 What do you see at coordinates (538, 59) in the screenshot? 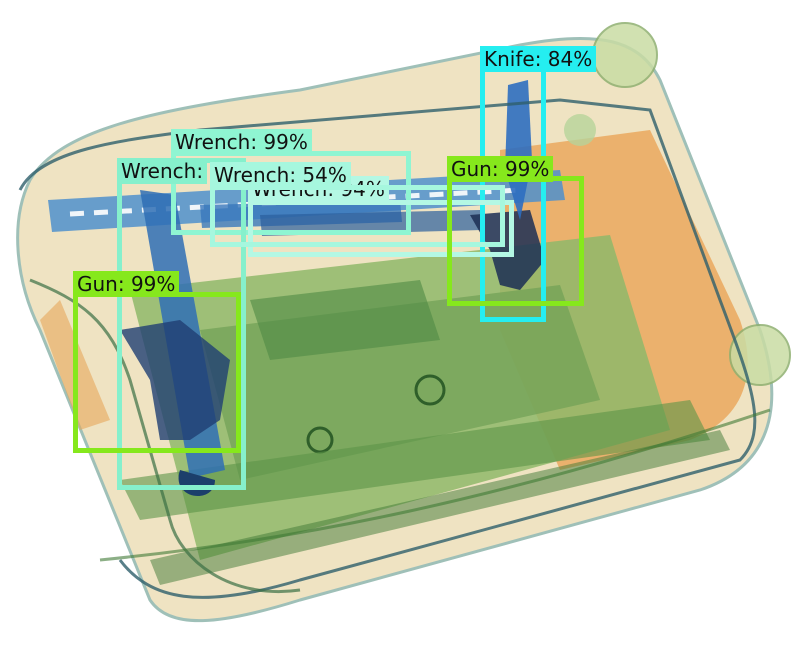
I see `detection-label-knife: Knife: 84%` at bounding box center [538, 59].